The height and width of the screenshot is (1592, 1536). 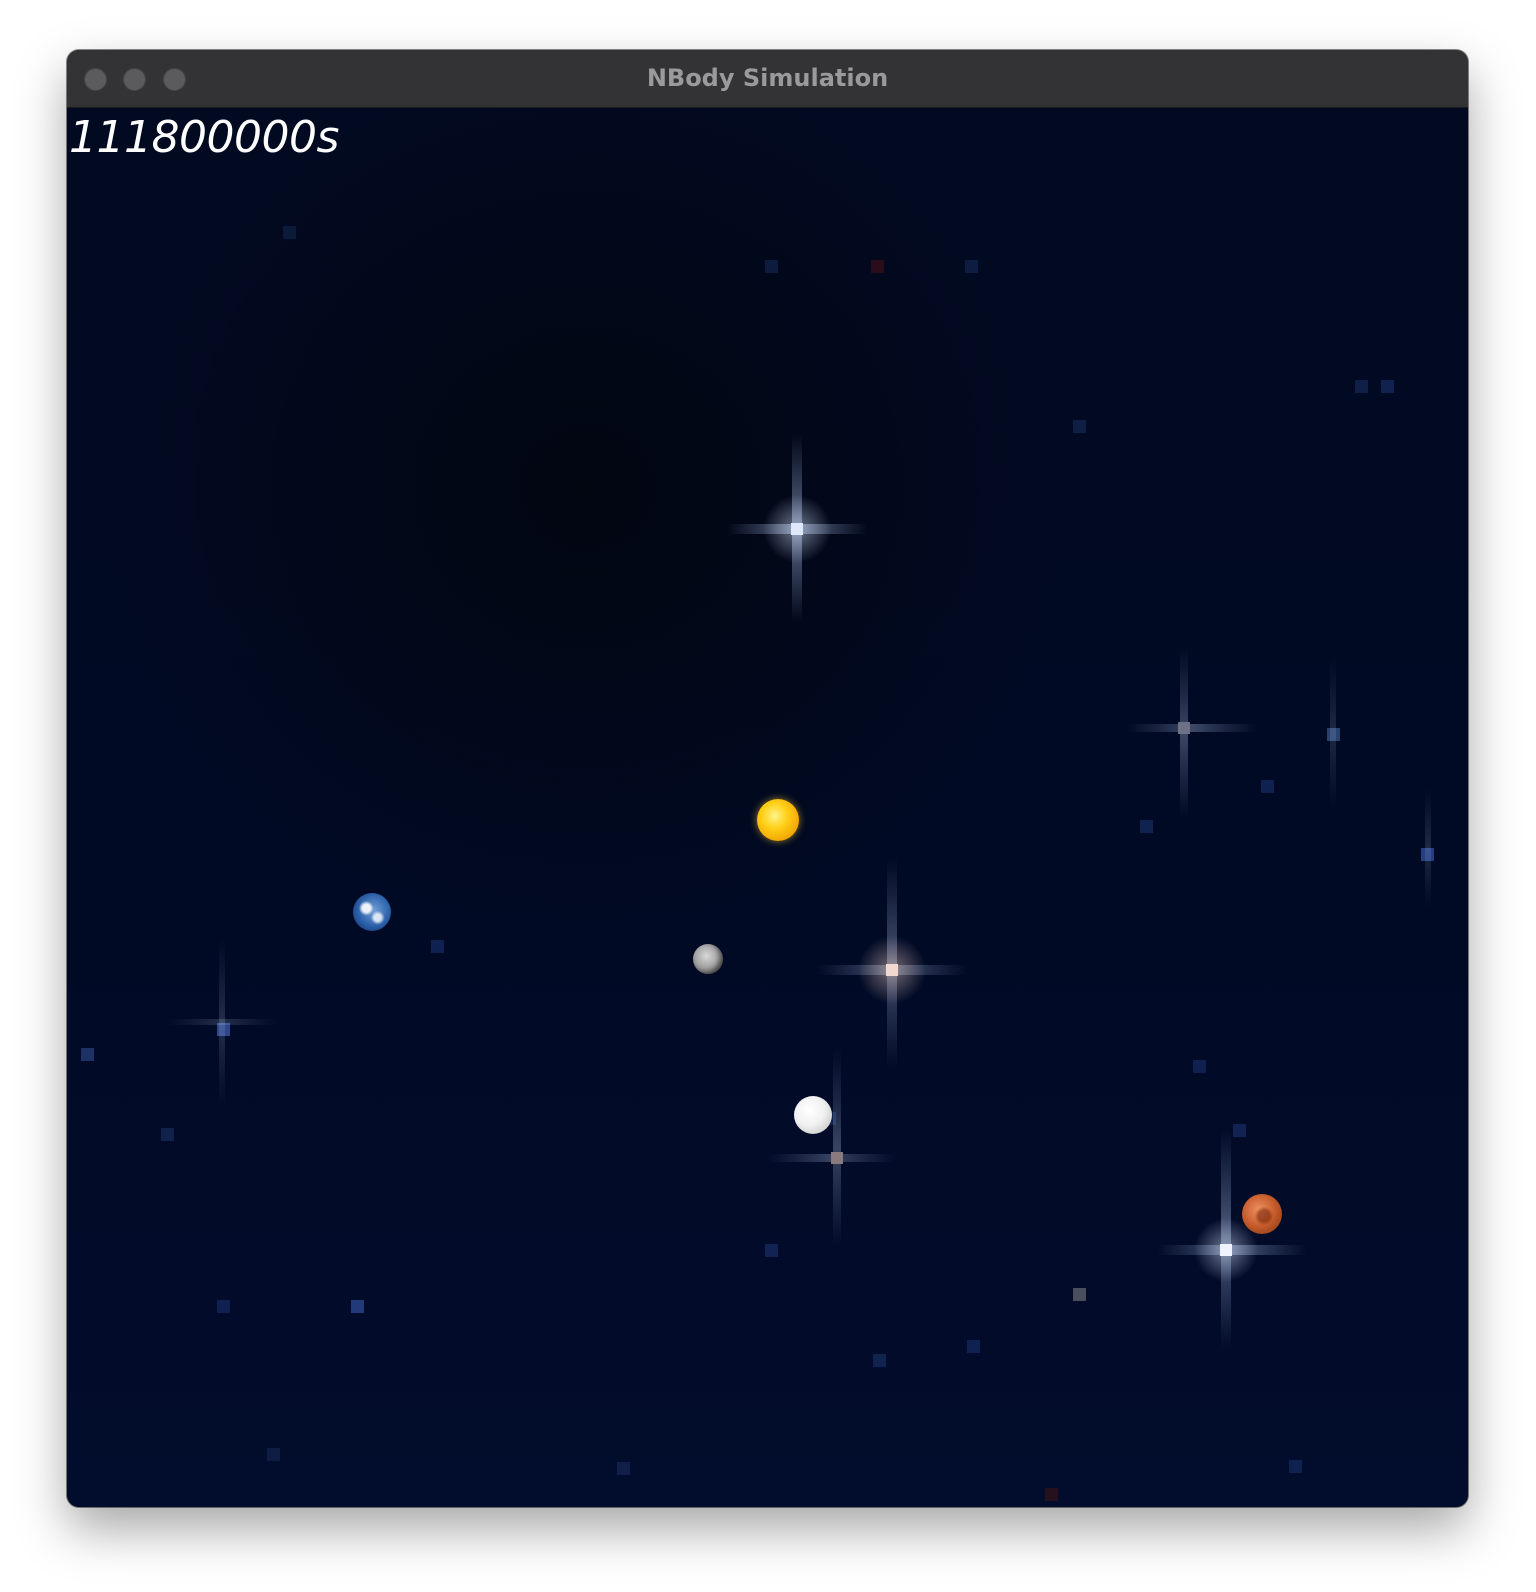 I want to click on title-bar: NBody Simulation, so click(x=767, y=79).